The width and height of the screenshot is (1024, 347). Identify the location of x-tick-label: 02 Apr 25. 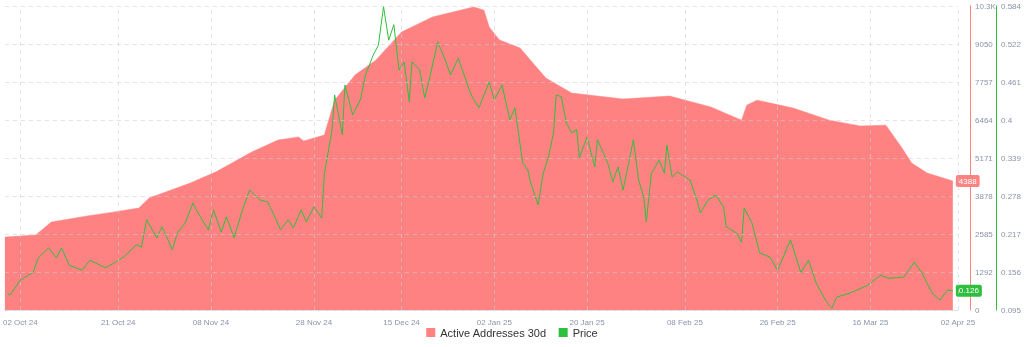
(958, 322).